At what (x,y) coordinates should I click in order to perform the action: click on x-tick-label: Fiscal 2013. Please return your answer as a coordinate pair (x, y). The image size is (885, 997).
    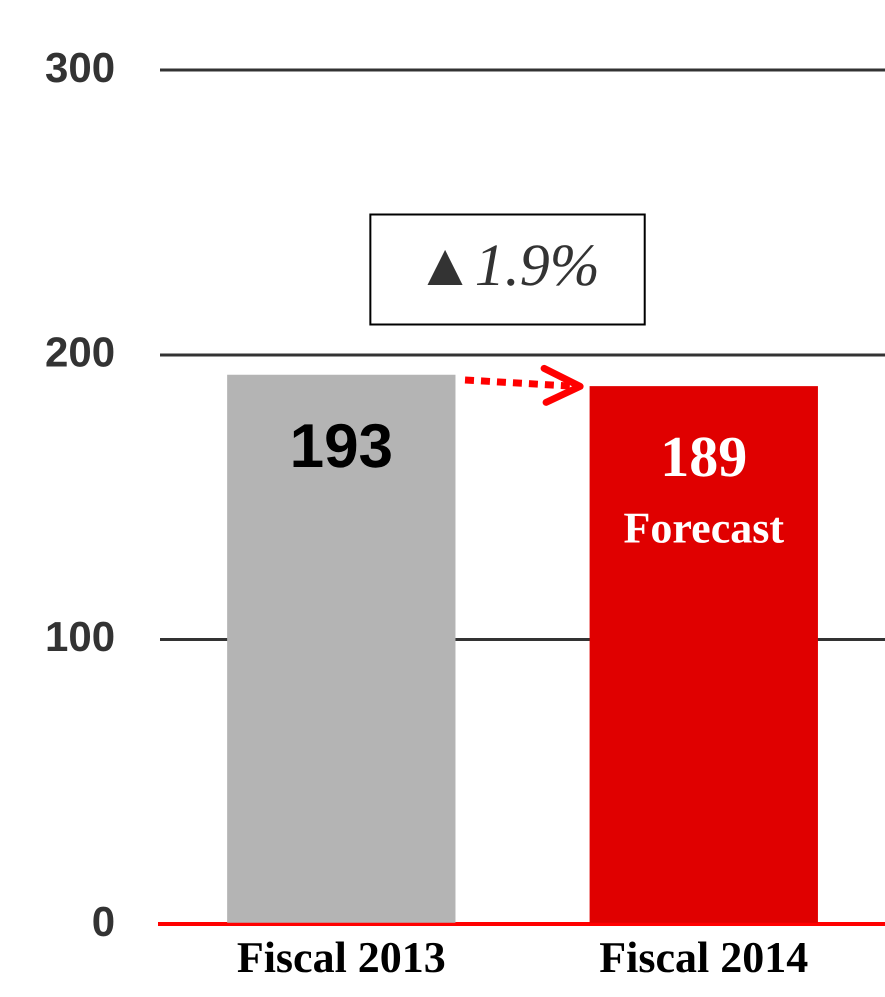
    Looking at the image, I should click on (341, 957).